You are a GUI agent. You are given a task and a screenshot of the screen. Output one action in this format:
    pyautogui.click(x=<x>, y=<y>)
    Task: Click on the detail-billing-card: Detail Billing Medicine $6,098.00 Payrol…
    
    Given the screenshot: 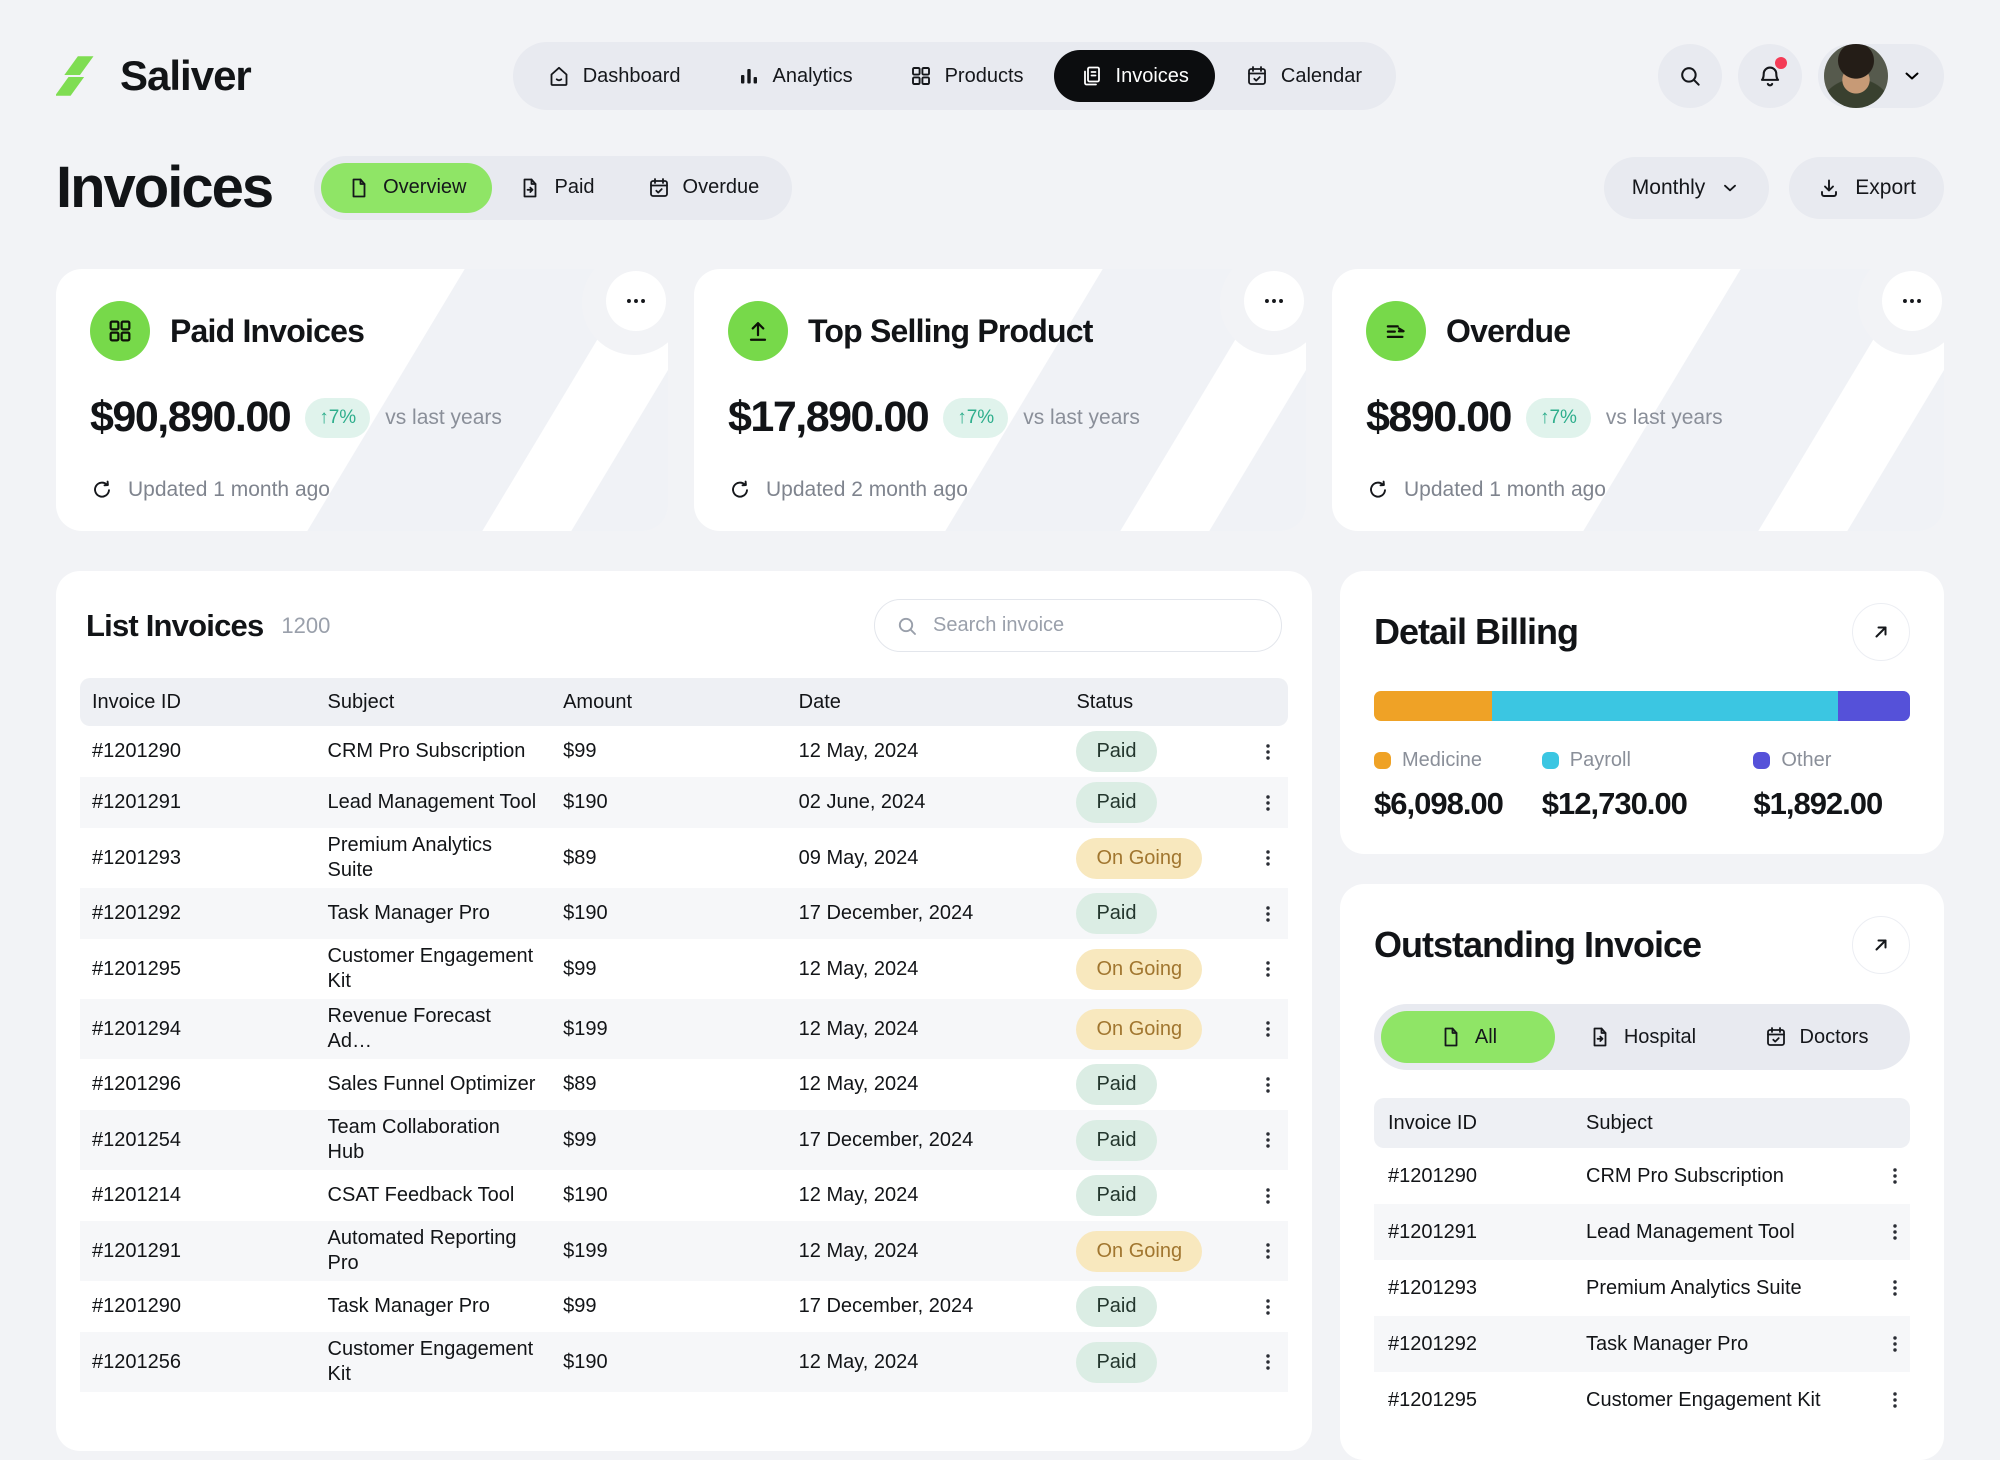 What is the action you would take?
    pyautogui.click(x=1642, y=712)
    